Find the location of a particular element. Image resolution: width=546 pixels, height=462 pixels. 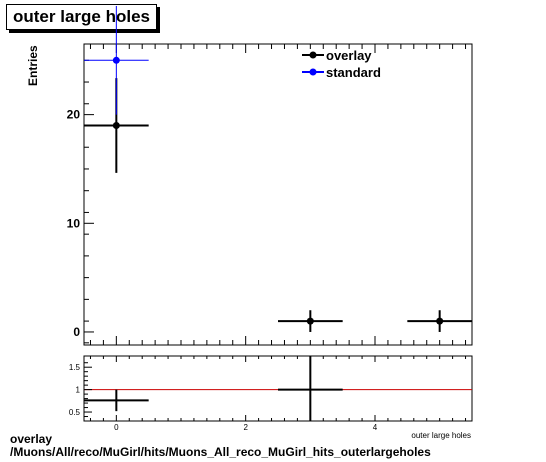

main-y-axis: 0 10 20 is located at coordinates (80, 201).